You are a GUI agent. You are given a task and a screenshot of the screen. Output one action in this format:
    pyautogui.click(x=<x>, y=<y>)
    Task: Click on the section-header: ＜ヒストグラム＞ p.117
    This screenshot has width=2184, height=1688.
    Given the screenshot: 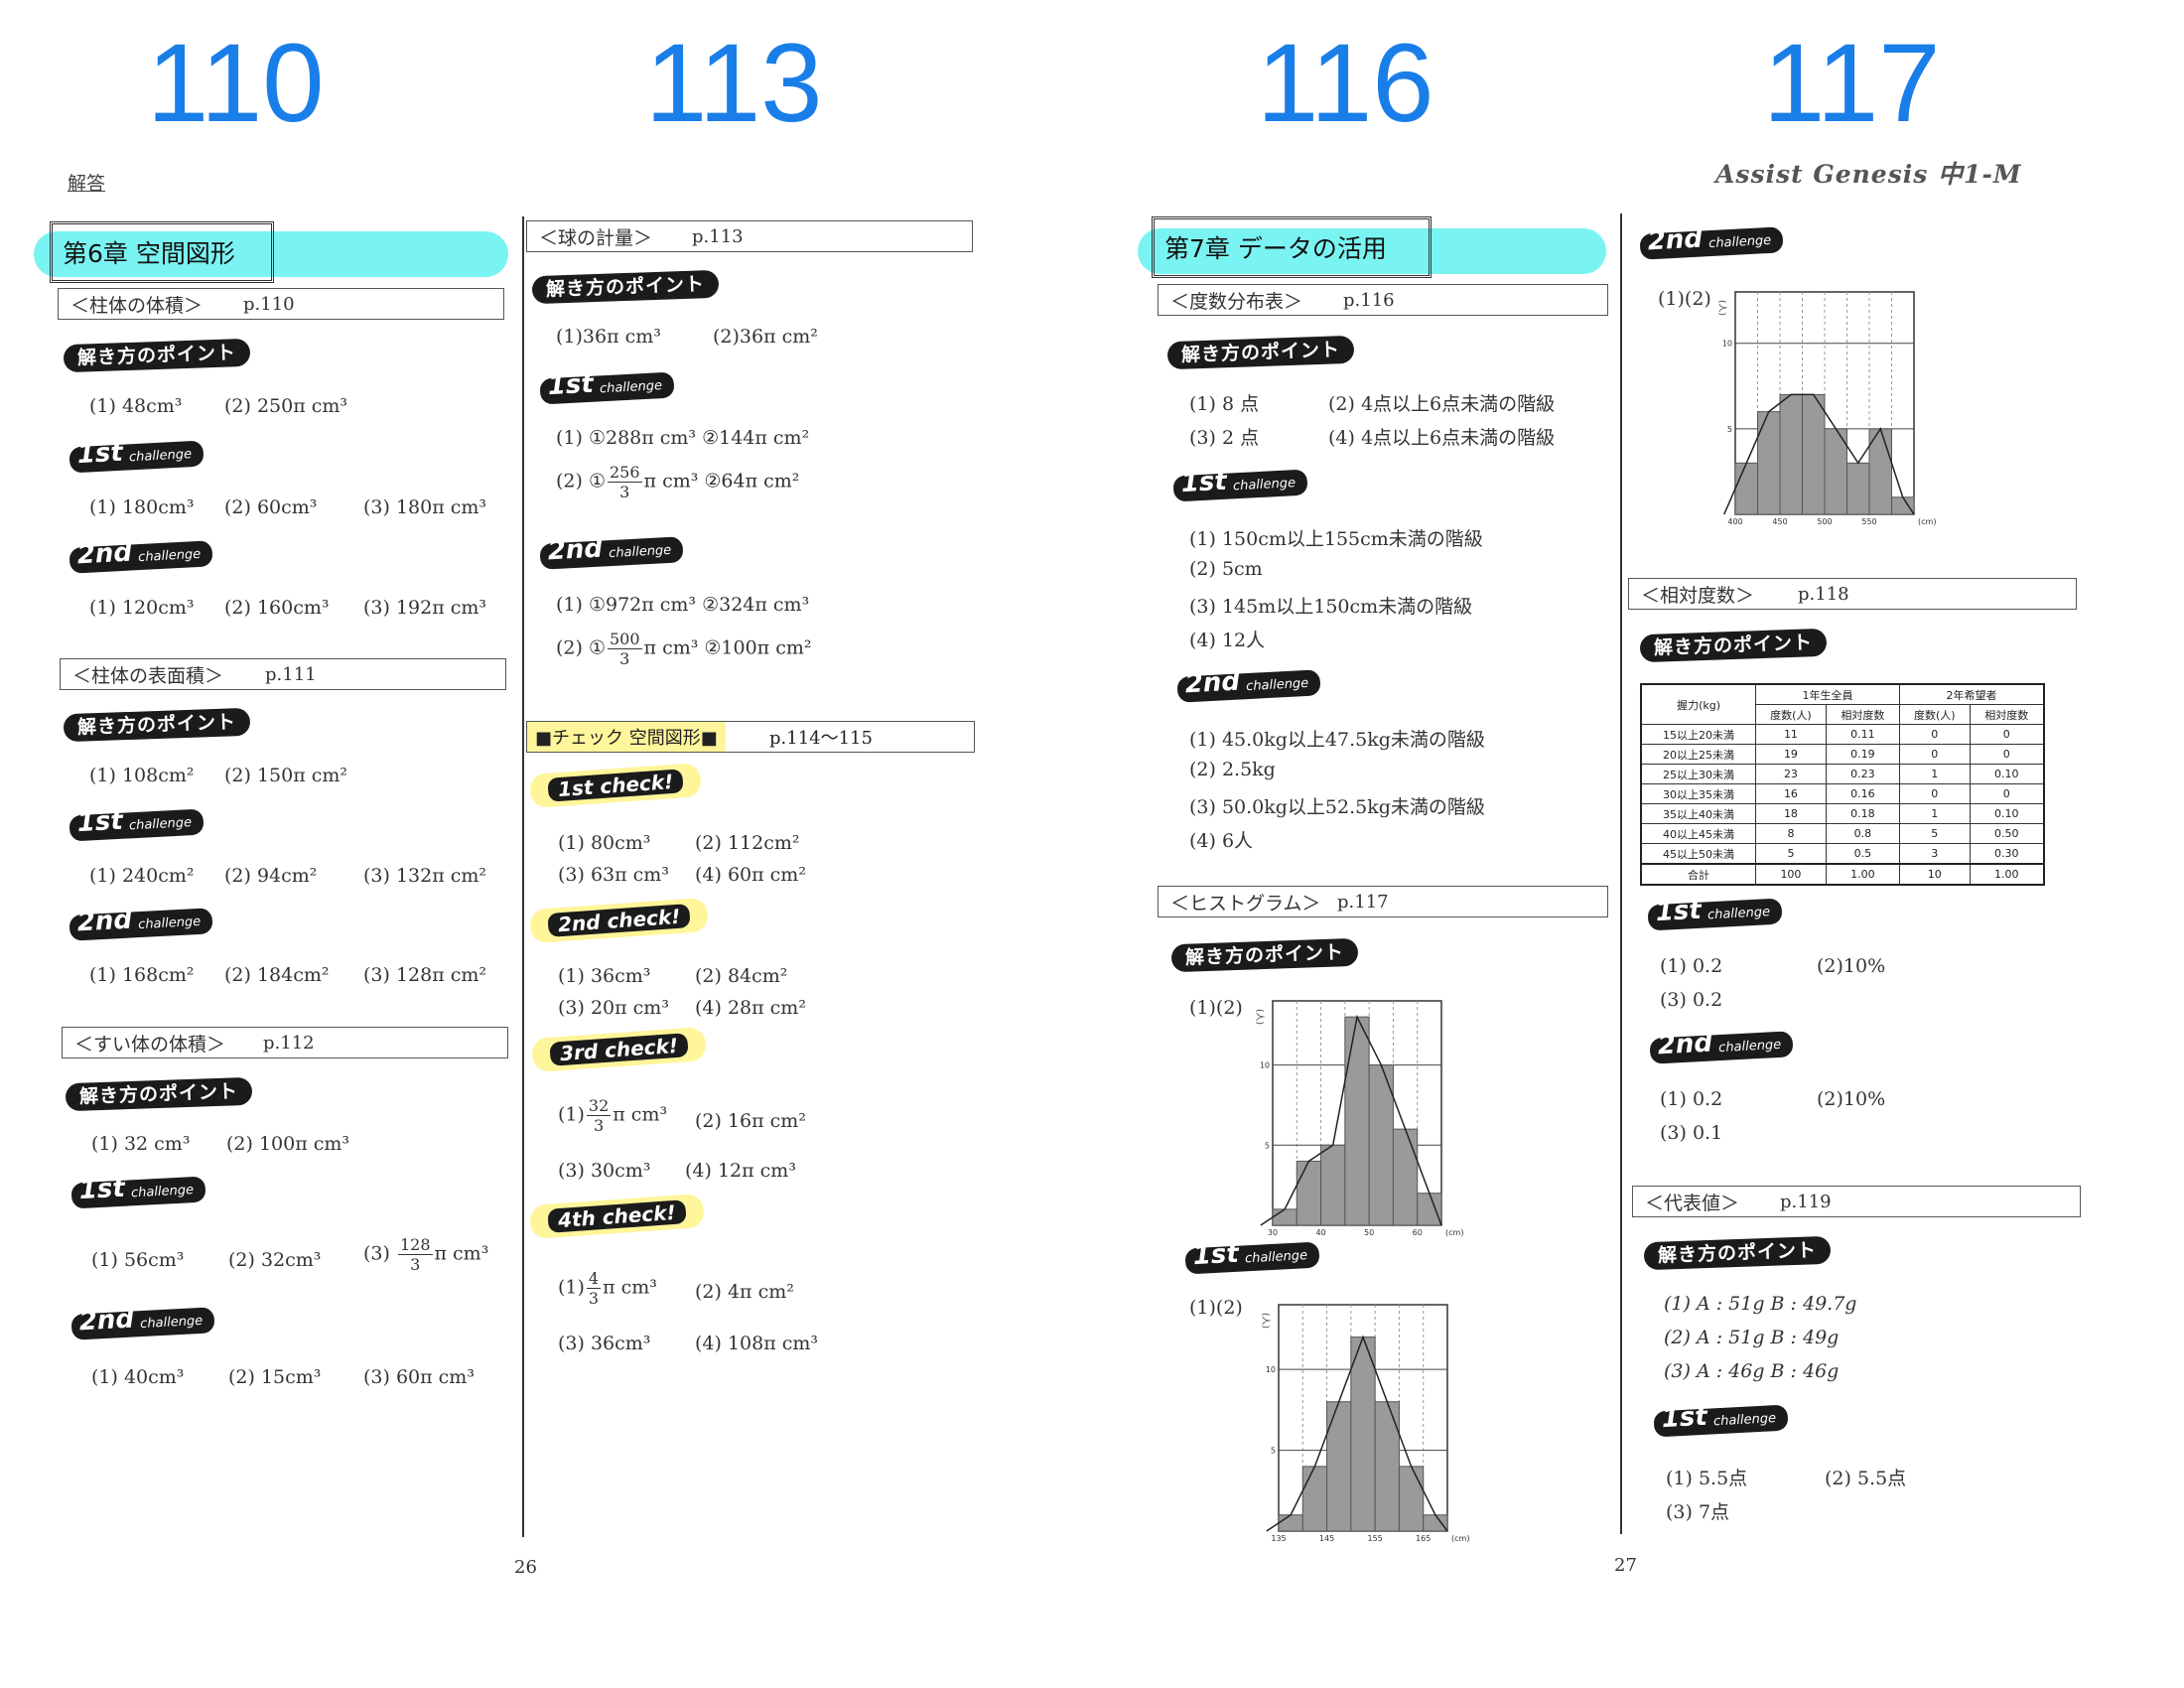 What is the action you would take?
    pyautogui.click(x=1383, y=901)
    